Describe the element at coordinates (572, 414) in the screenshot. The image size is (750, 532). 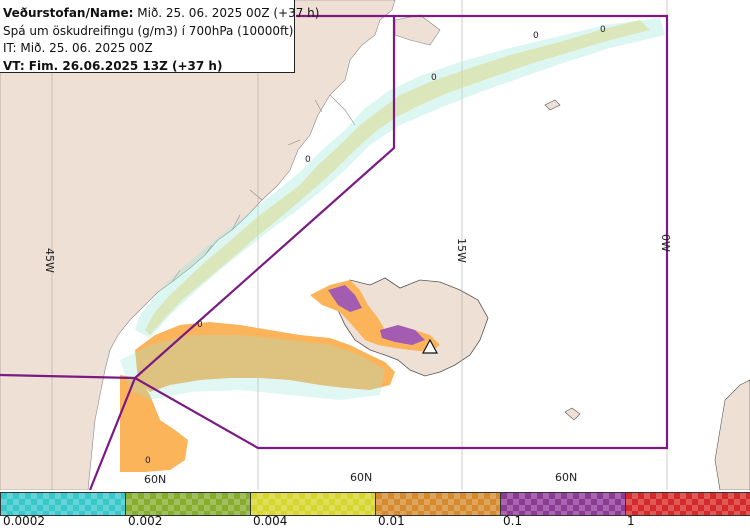
I see `faroe-islands` at that location.